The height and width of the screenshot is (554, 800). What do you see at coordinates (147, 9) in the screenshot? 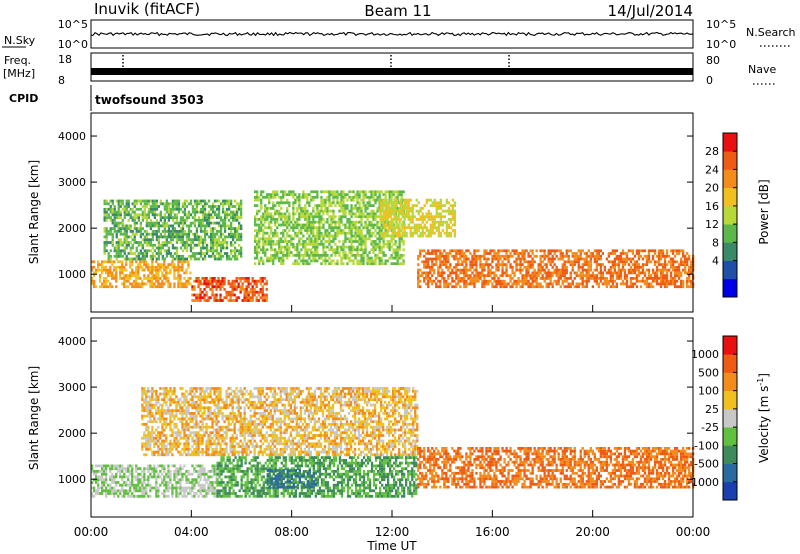
I see `station-title: Inuvik (fitACF)` at bounding box center [147, 9].